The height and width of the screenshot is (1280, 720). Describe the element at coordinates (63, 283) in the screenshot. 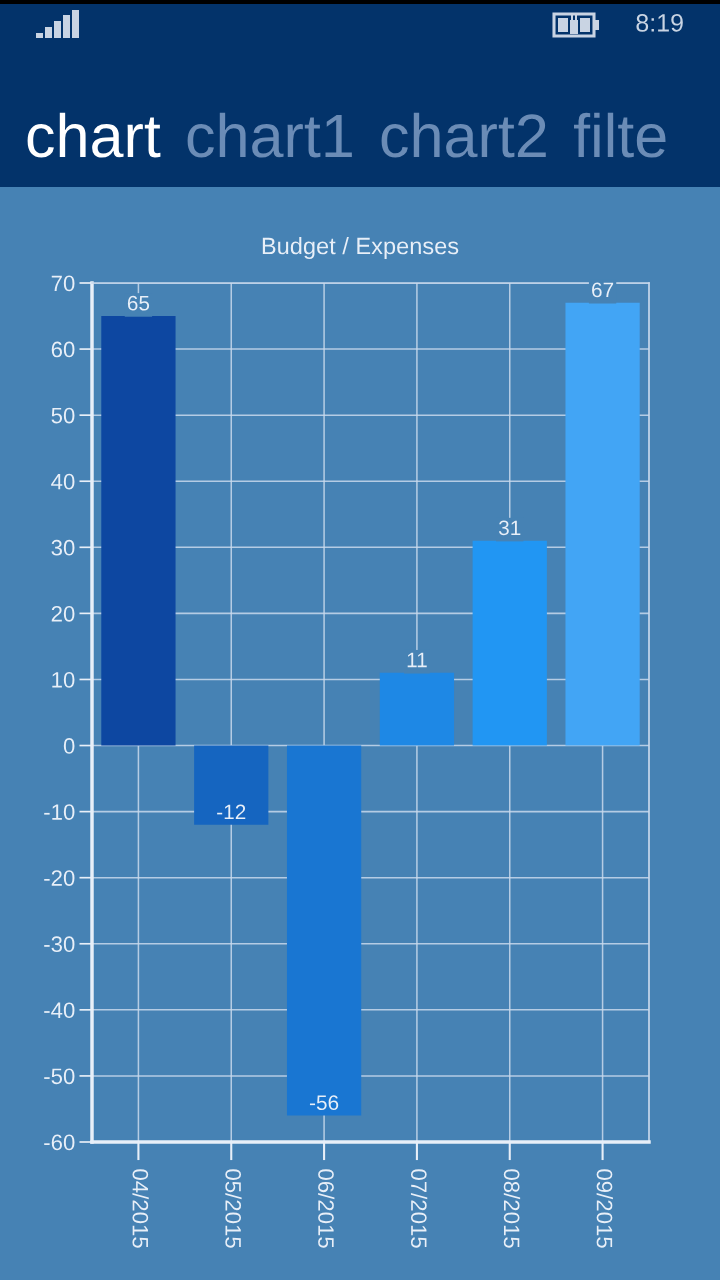

I see `y-tick-label: 70` at that location.